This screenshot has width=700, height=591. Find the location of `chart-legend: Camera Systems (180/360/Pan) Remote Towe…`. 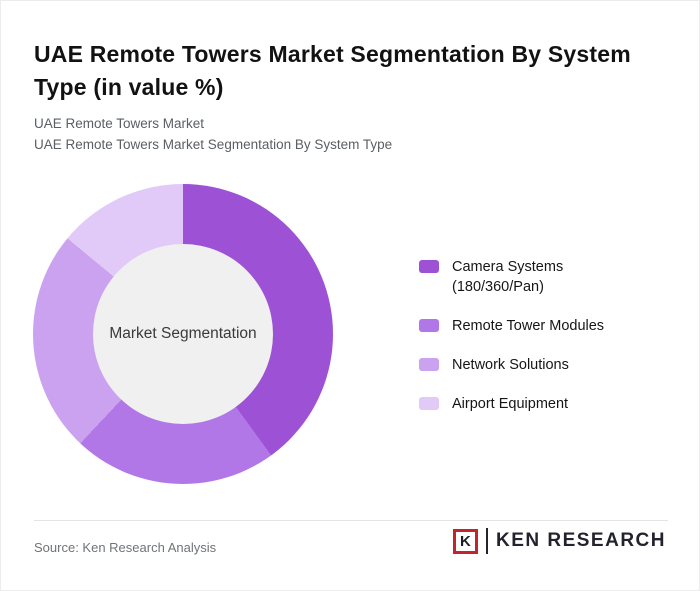

chart-legend: Camera Systems (180/360/Pan) Remote Towe… is located at coordinates (511, 335).